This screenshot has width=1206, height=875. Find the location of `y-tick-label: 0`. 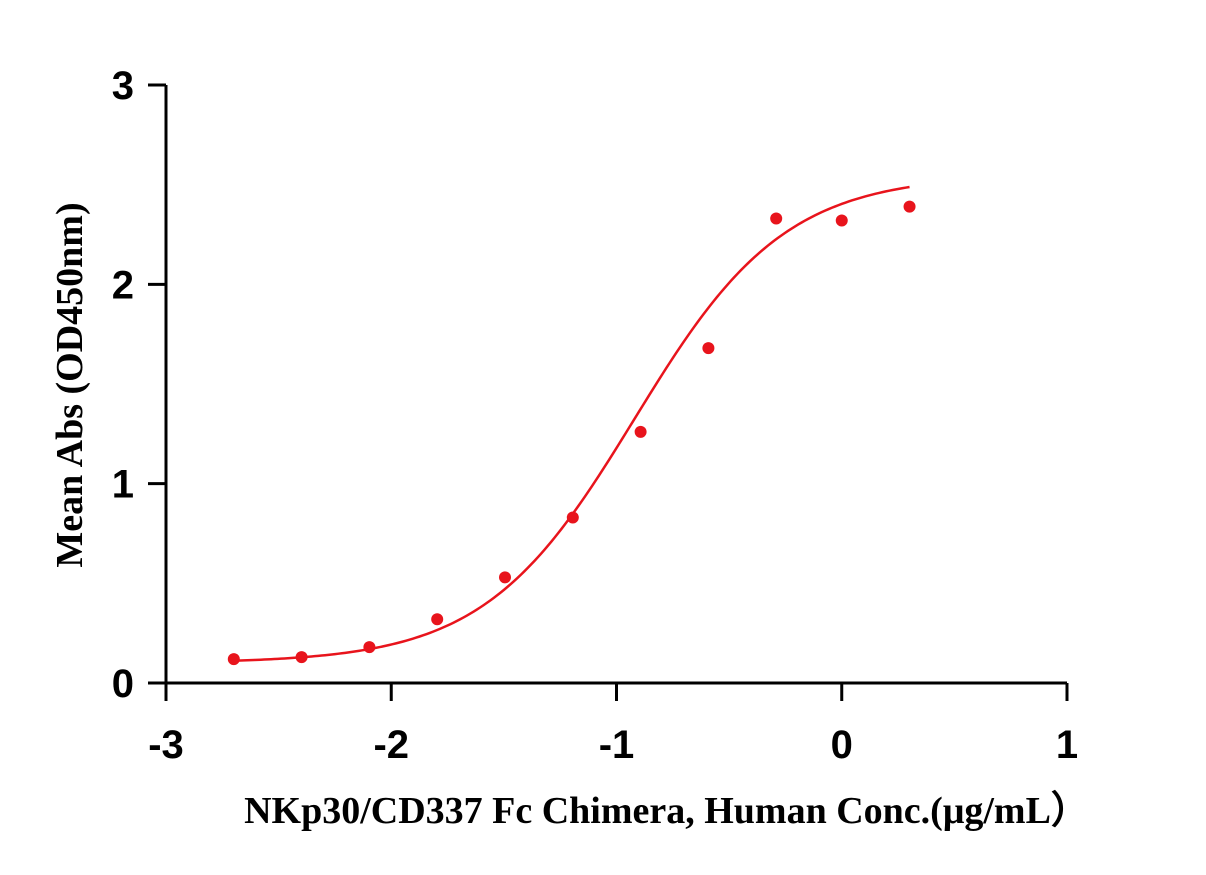

y-tick-label: 0 is located at coordinates (123, 684).